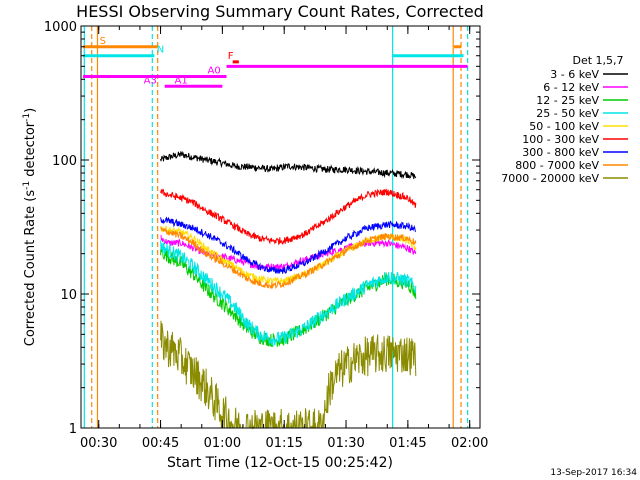  Describe the element at coordinates (98, 443) in the screenshot. I see `x-tick-label: 00:30` at that location.